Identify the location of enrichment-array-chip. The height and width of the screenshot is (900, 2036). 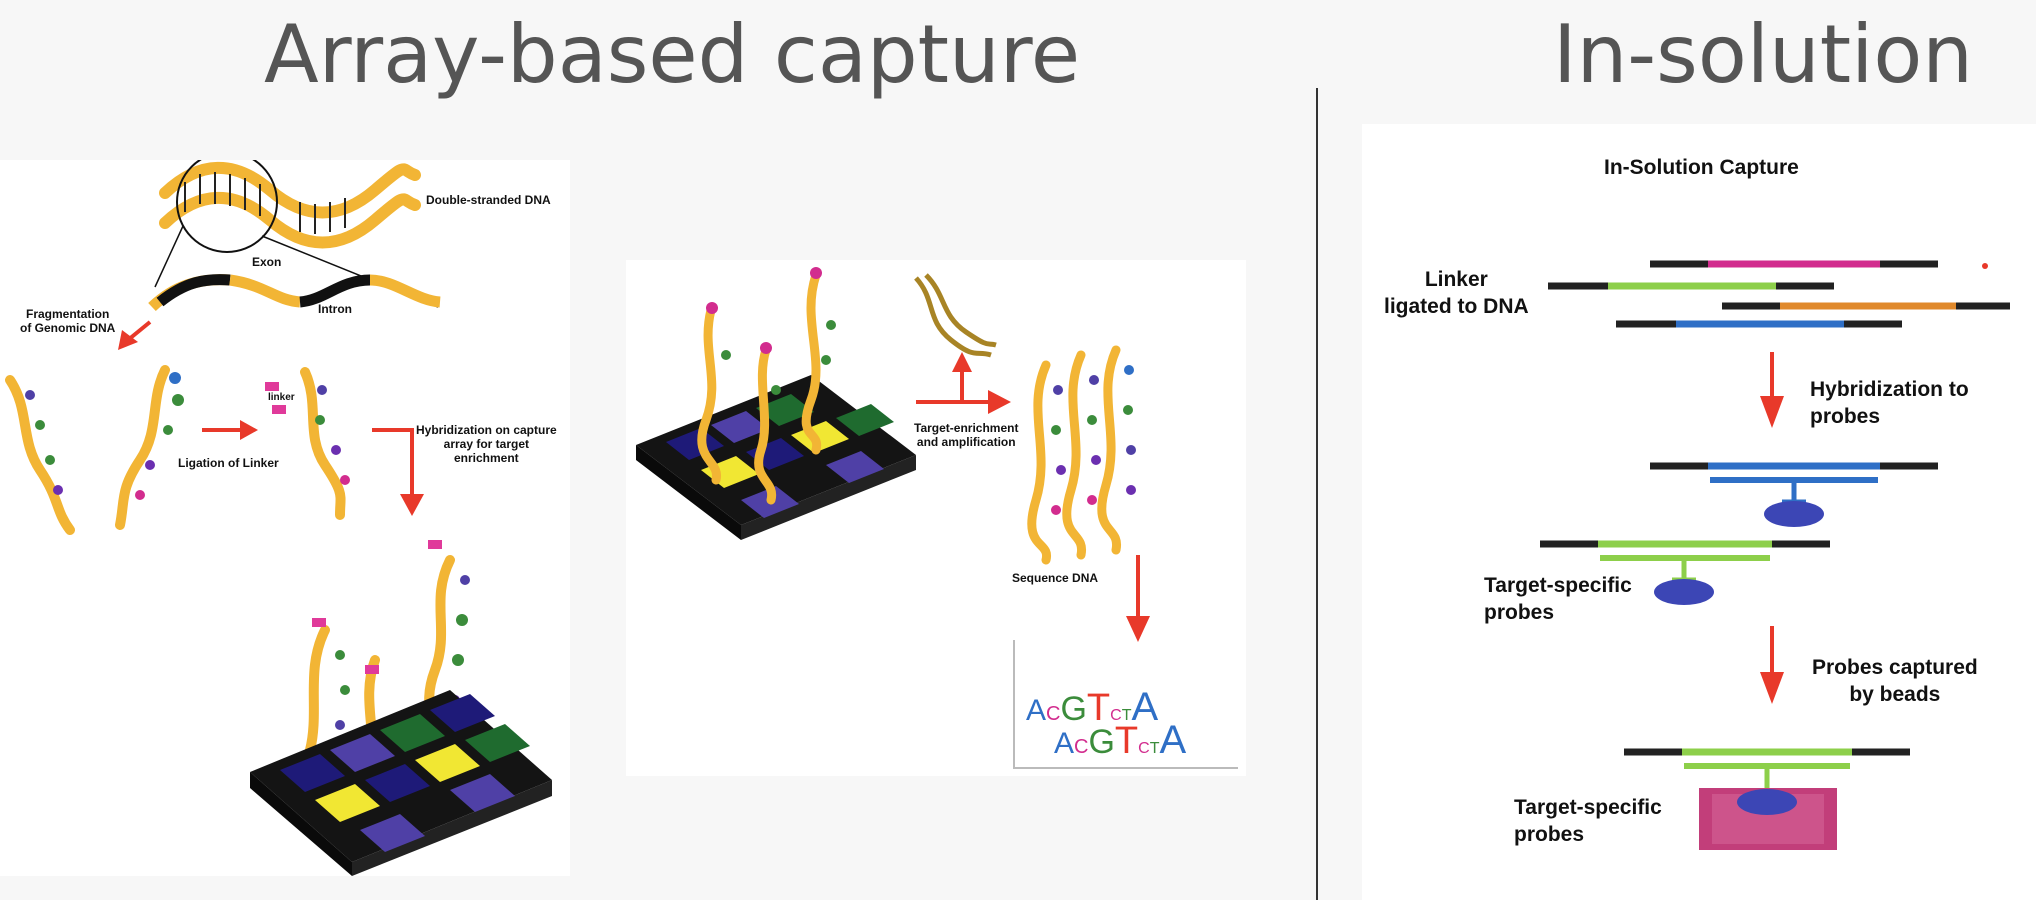
(776, 457).